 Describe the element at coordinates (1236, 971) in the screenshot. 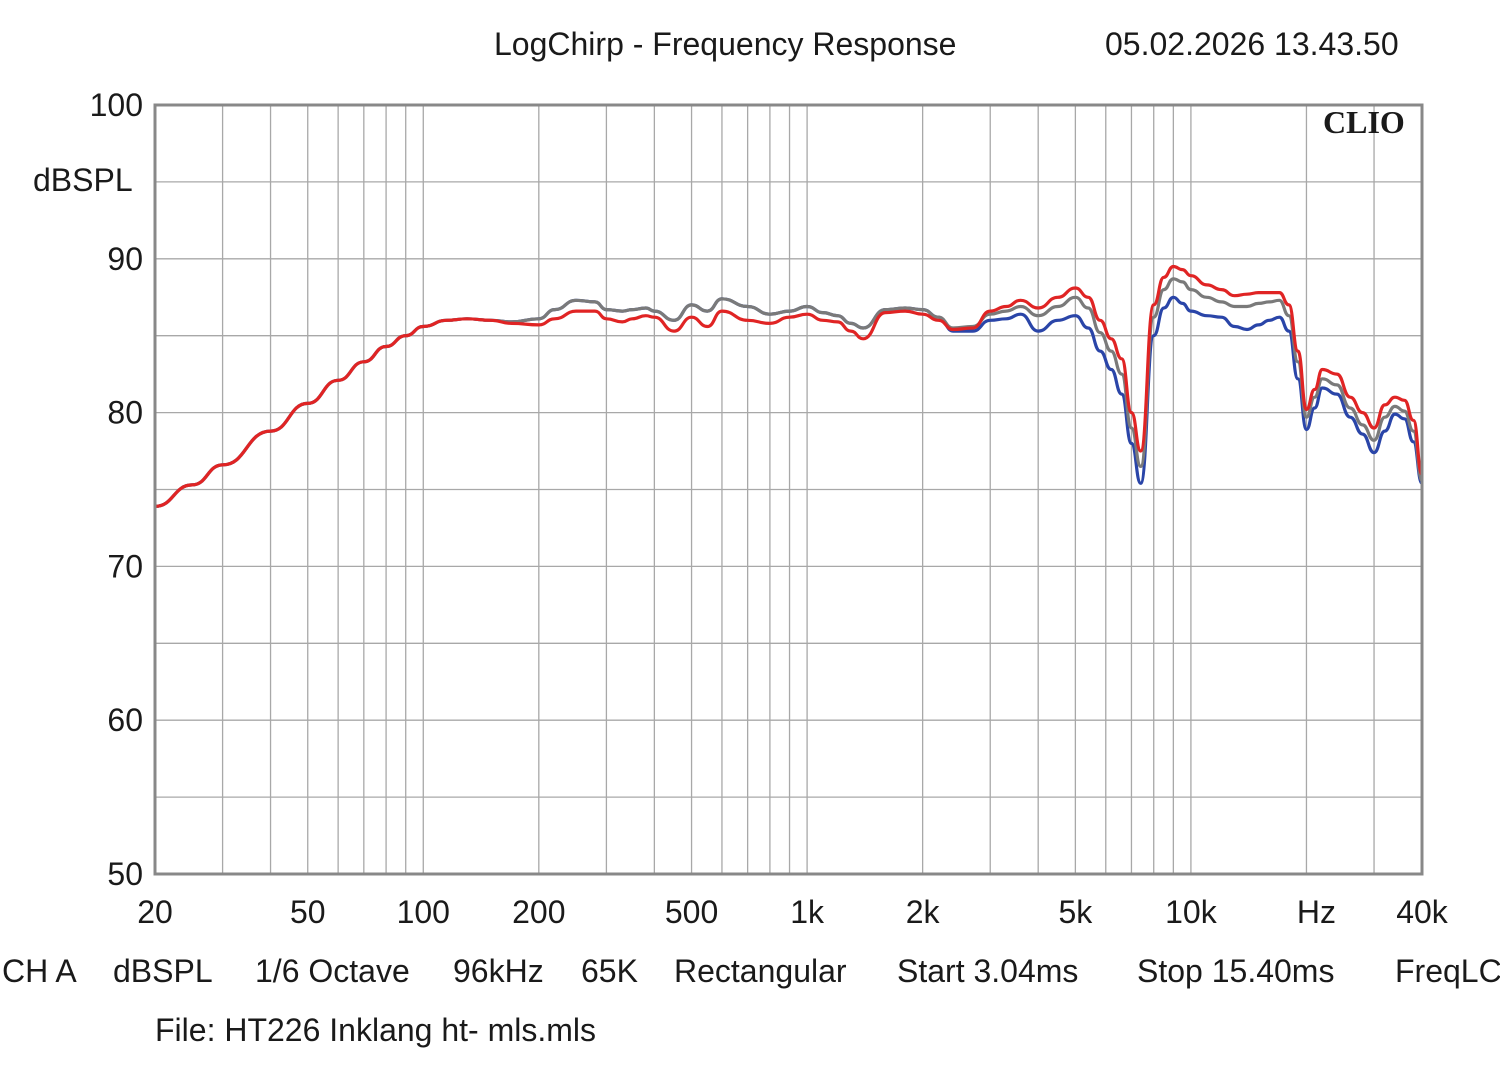

I see `footer-stop: Stop 15.40ms` at that location.